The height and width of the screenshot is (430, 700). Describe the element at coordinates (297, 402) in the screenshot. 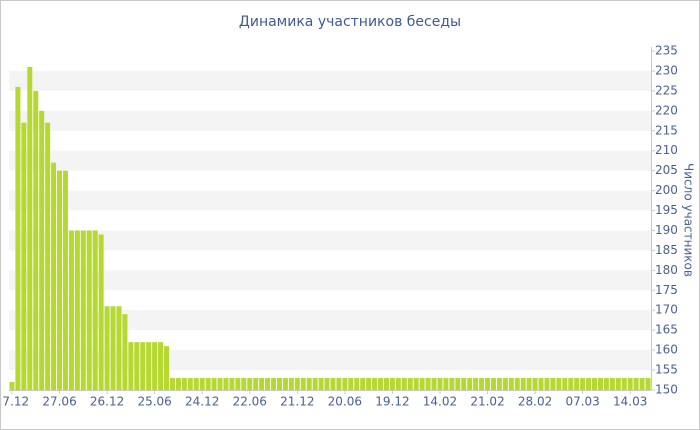

I see `x-tick-label: 21.12` at that location.